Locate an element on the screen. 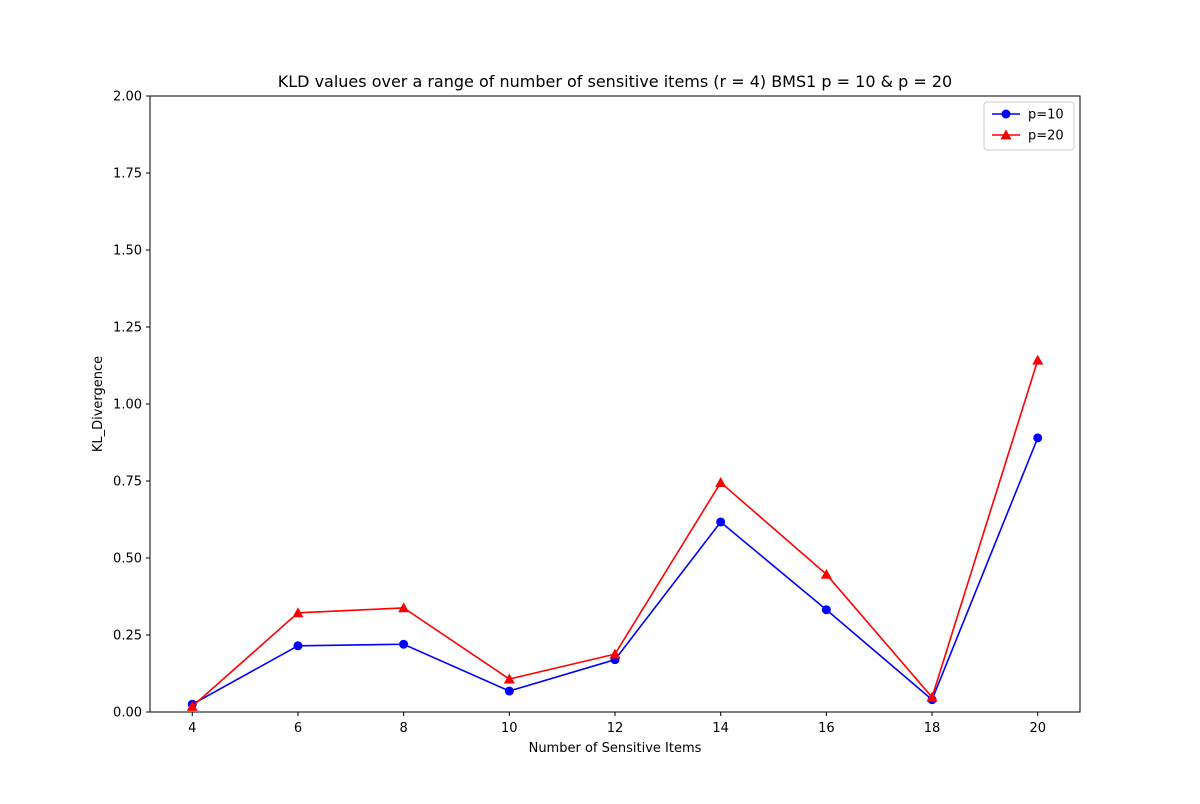  y-tick-label: 1.00 is located at coordinates (127, 405).